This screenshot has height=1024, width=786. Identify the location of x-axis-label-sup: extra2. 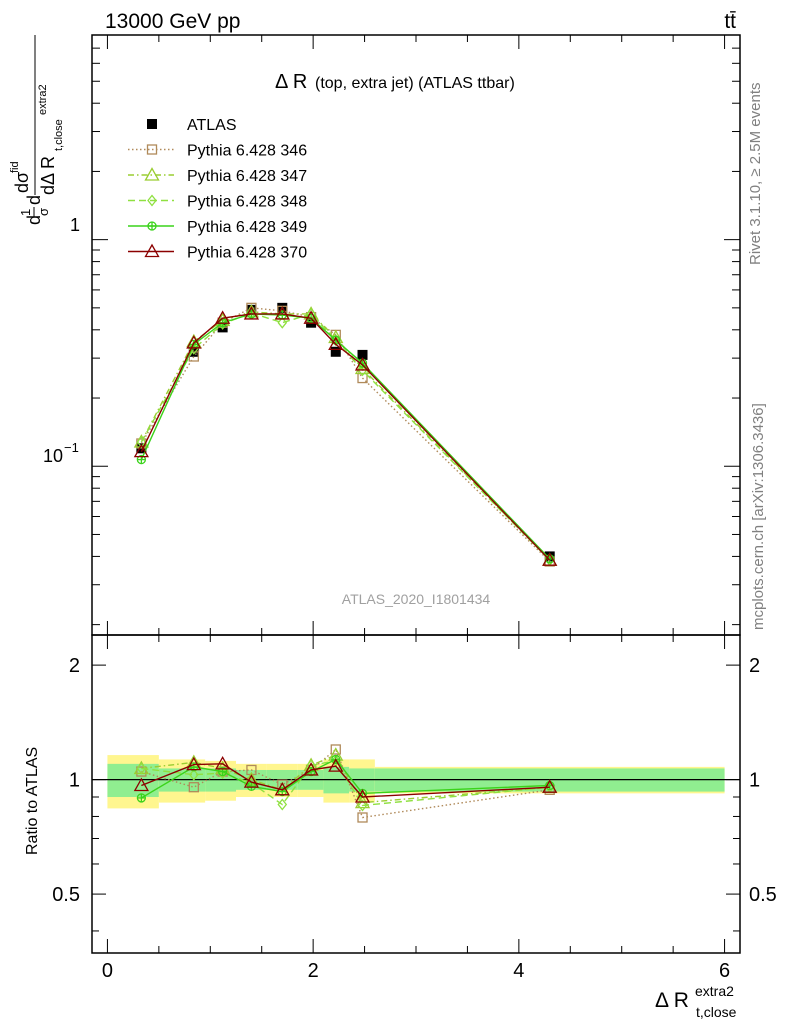
(714, 991).